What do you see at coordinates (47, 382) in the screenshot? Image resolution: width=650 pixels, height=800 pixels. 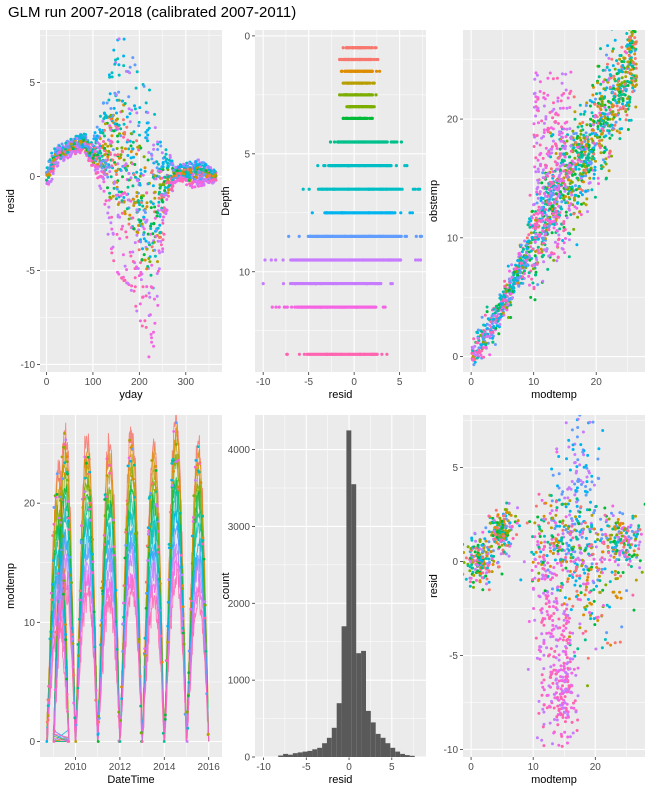 I see `x-tick-label: 0` at bounding box center [47, 382].